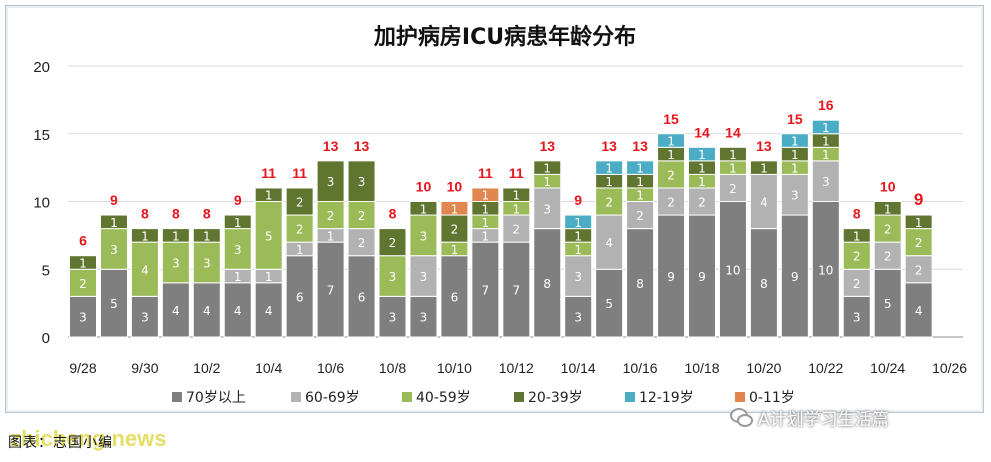 The height and width of the screenshot is (462, 991). What do you see at coordinates (300, 297) in the screenshot?
I see `bar-segment-label: 6` at bounding box center [300, 297].